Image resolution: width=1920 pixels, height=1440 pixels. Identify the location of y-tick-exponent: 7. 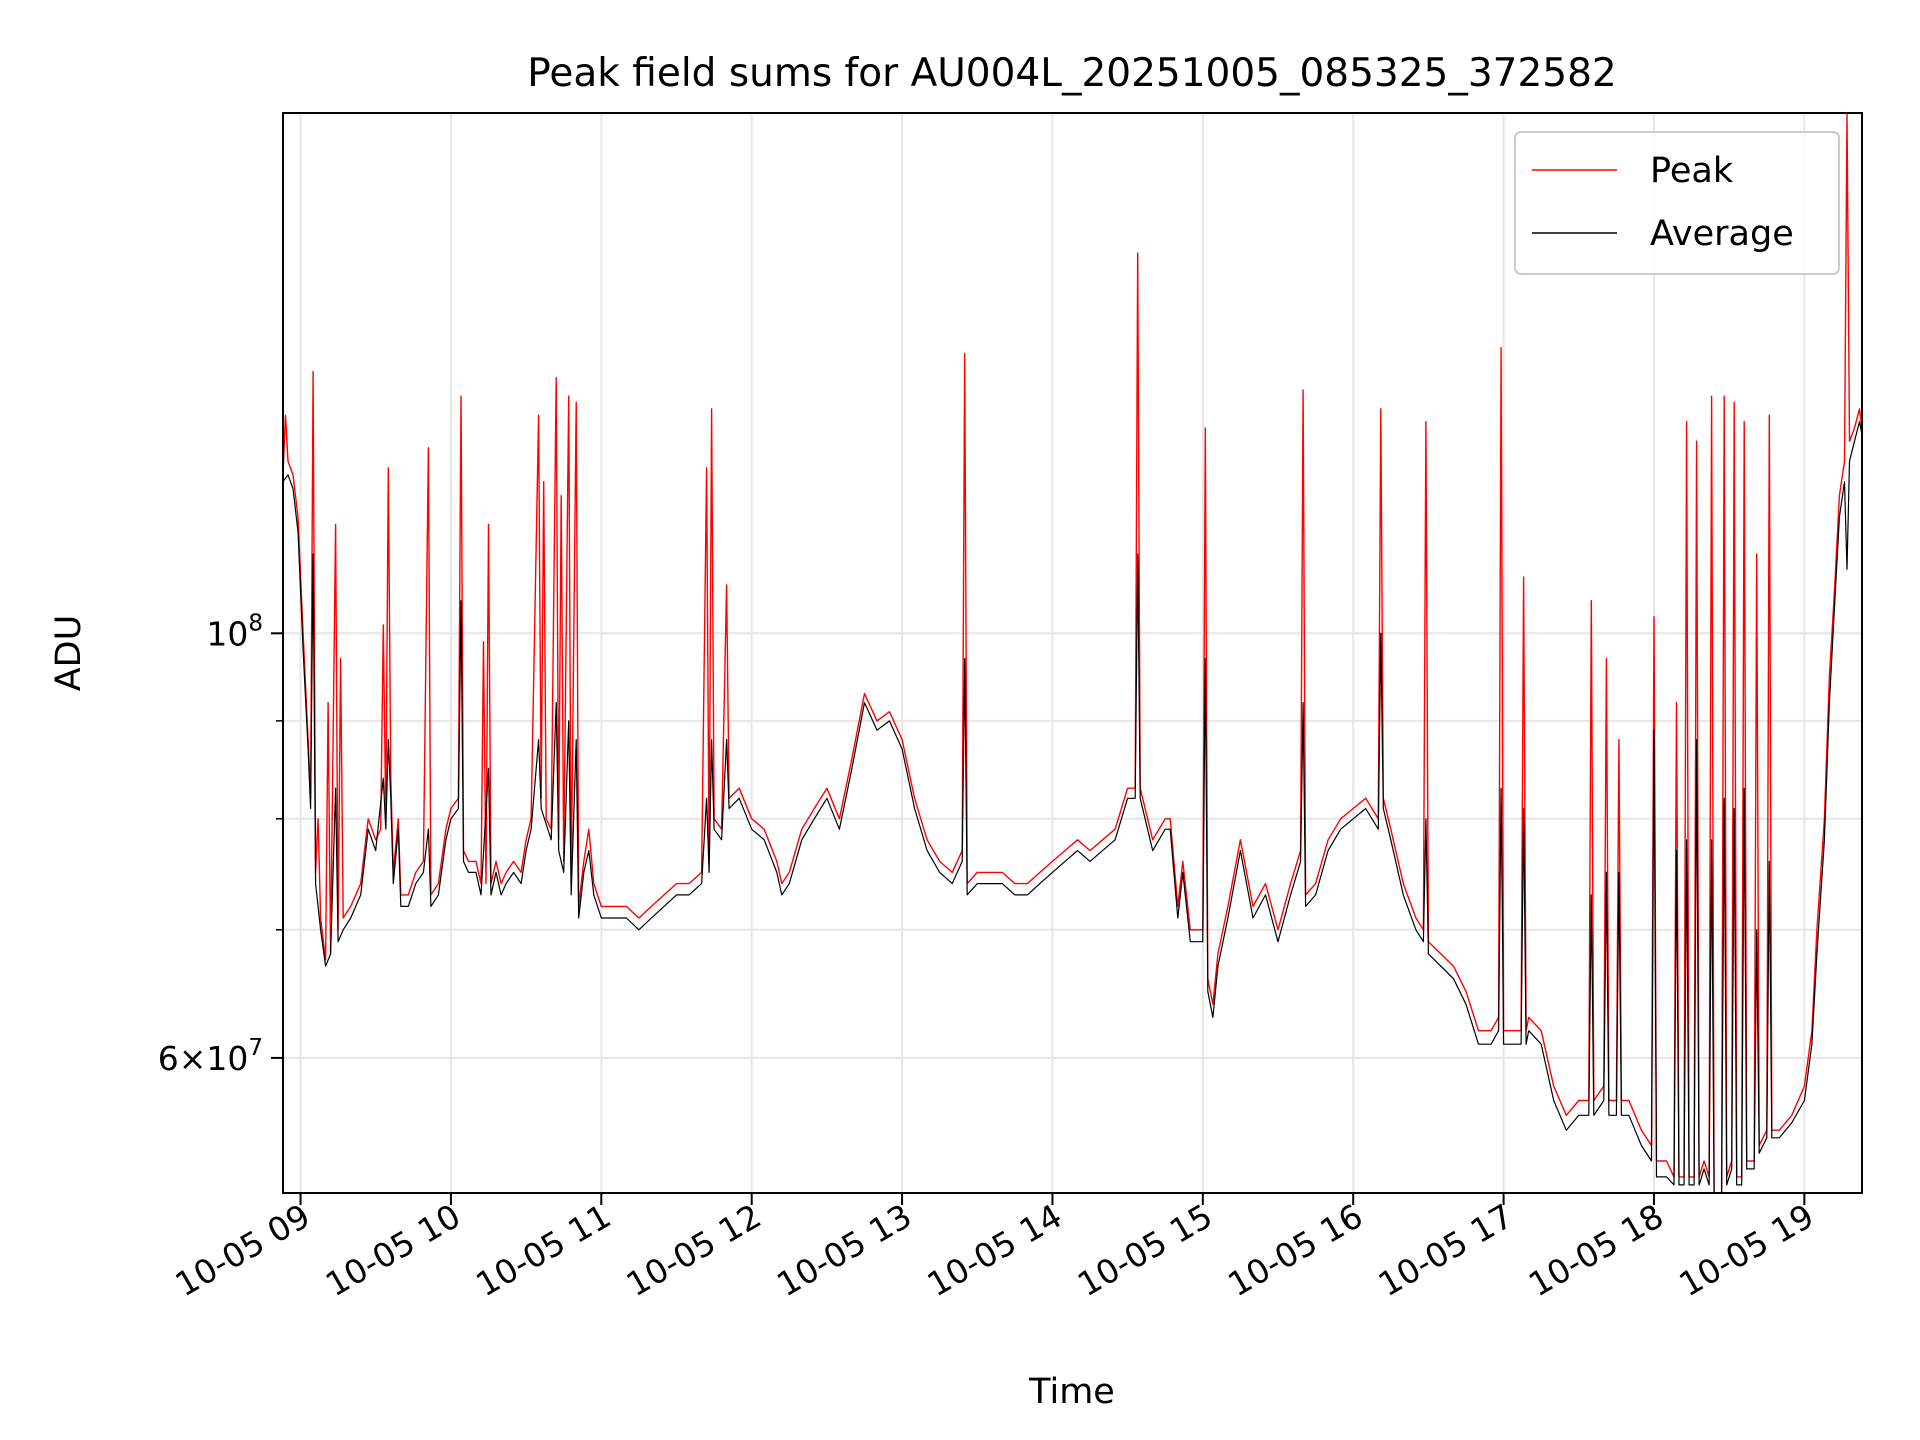
(255, 1048).